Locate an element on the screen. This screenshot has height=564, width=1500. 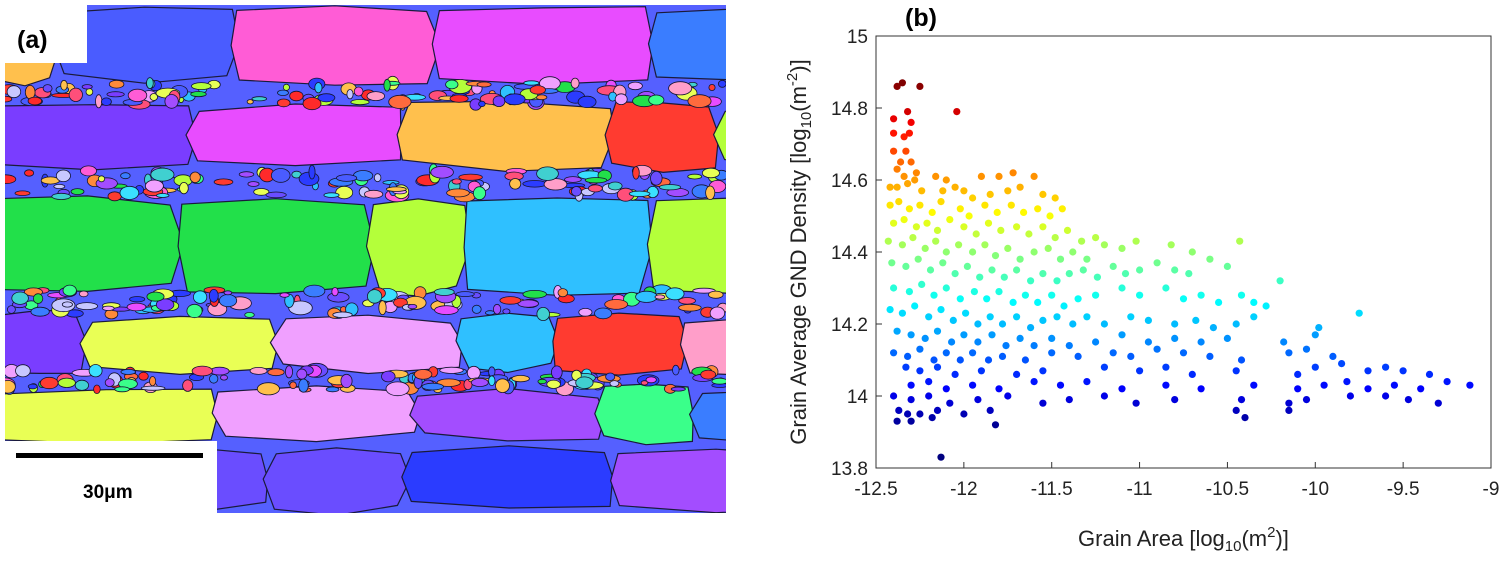
x-tick-label: -9.5 is located at coordinates (1403, 489).